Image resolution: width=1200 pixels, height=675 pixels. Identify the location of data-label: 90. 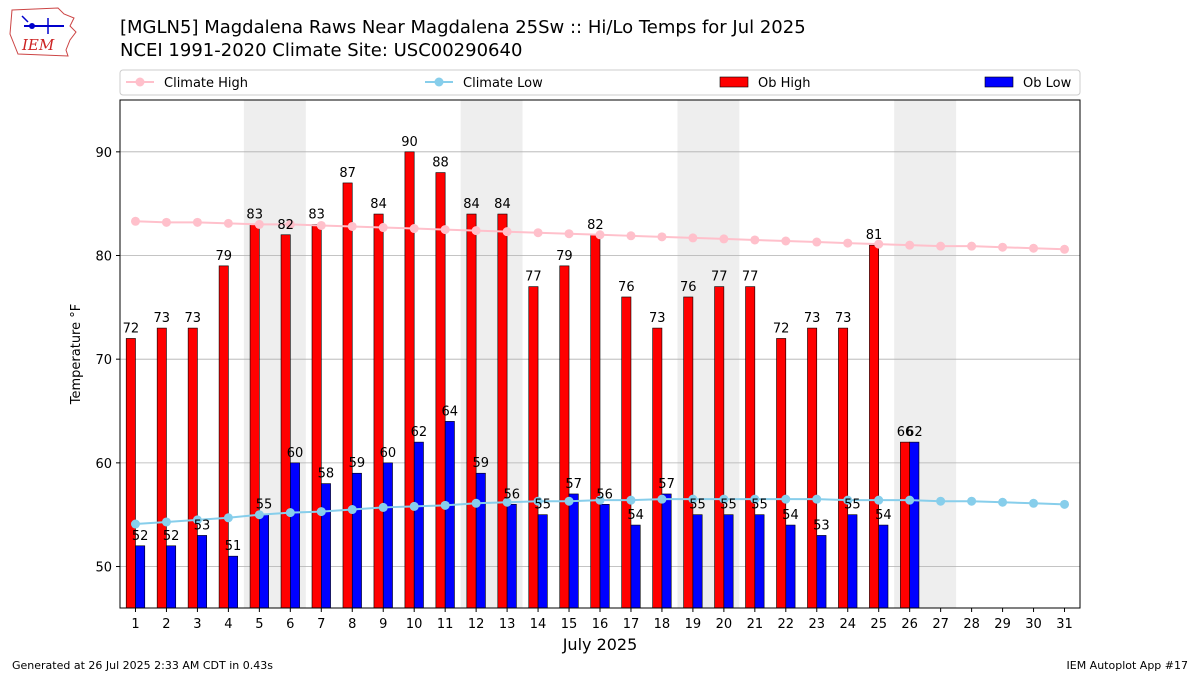
(409, 142).